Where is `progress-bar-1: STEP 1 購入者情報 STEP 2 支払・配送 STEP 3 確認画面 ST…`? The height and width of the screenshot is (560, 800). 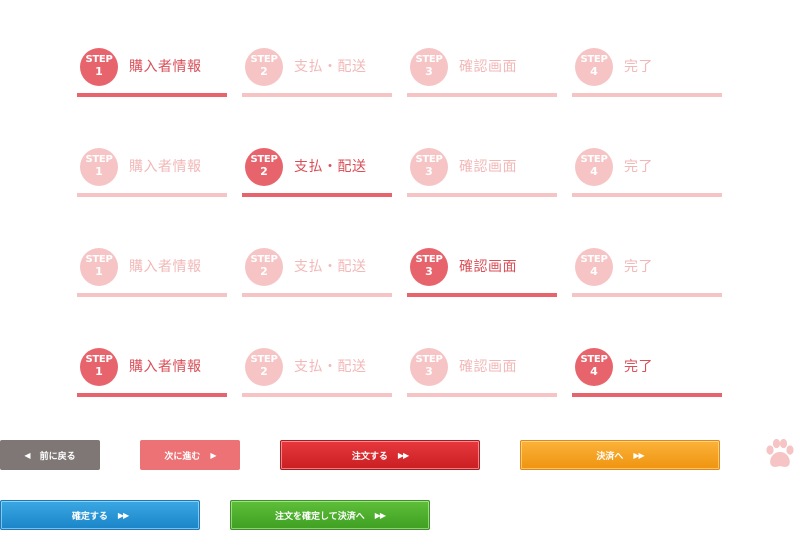
progress-bar-1: STEP 1 購入者情報 STEP 2 支払・配送 STEP 3 確認画面 ST… is located at coordinates (400, 74).